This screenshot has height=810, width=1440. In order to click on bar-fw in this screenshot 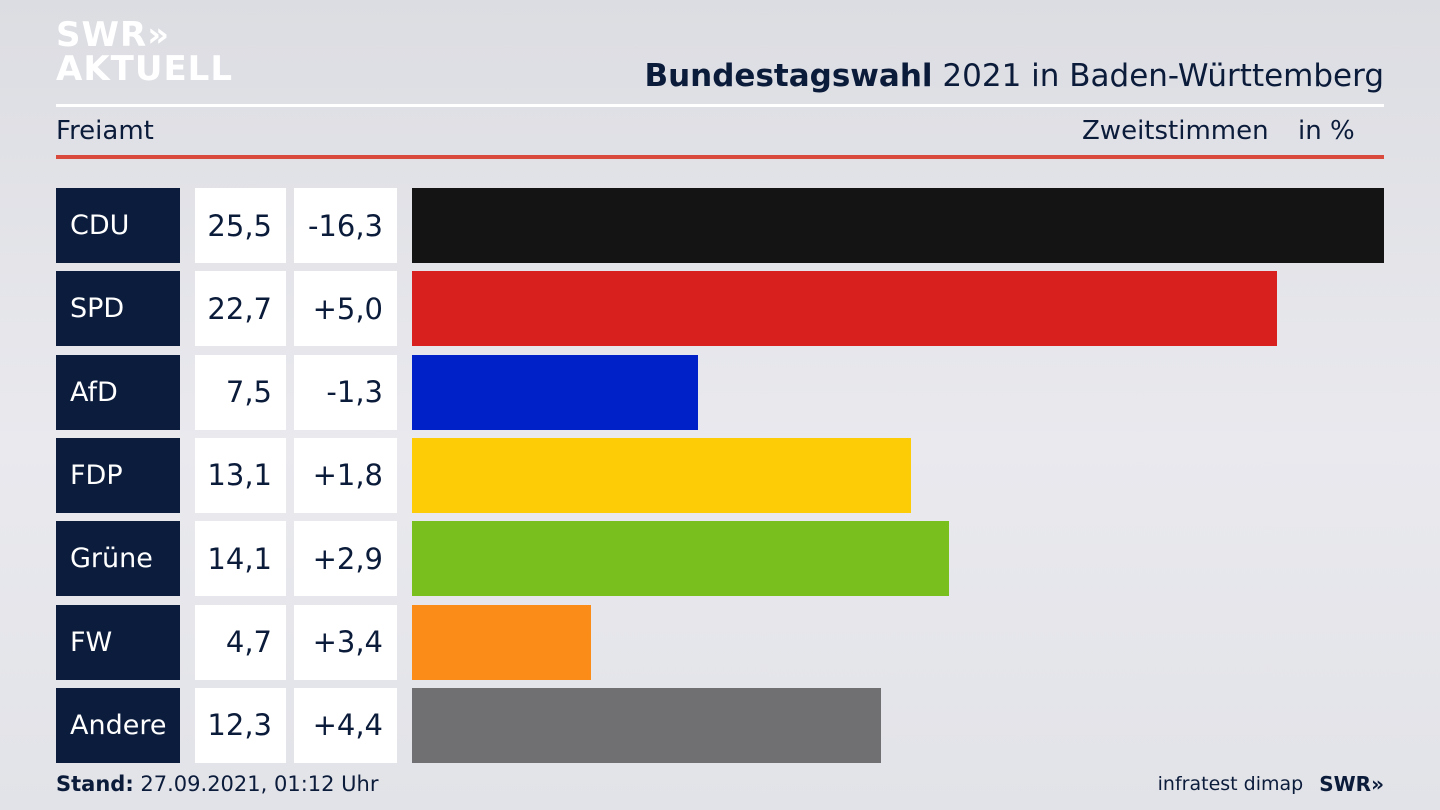, I will do `click(501, 642)`.